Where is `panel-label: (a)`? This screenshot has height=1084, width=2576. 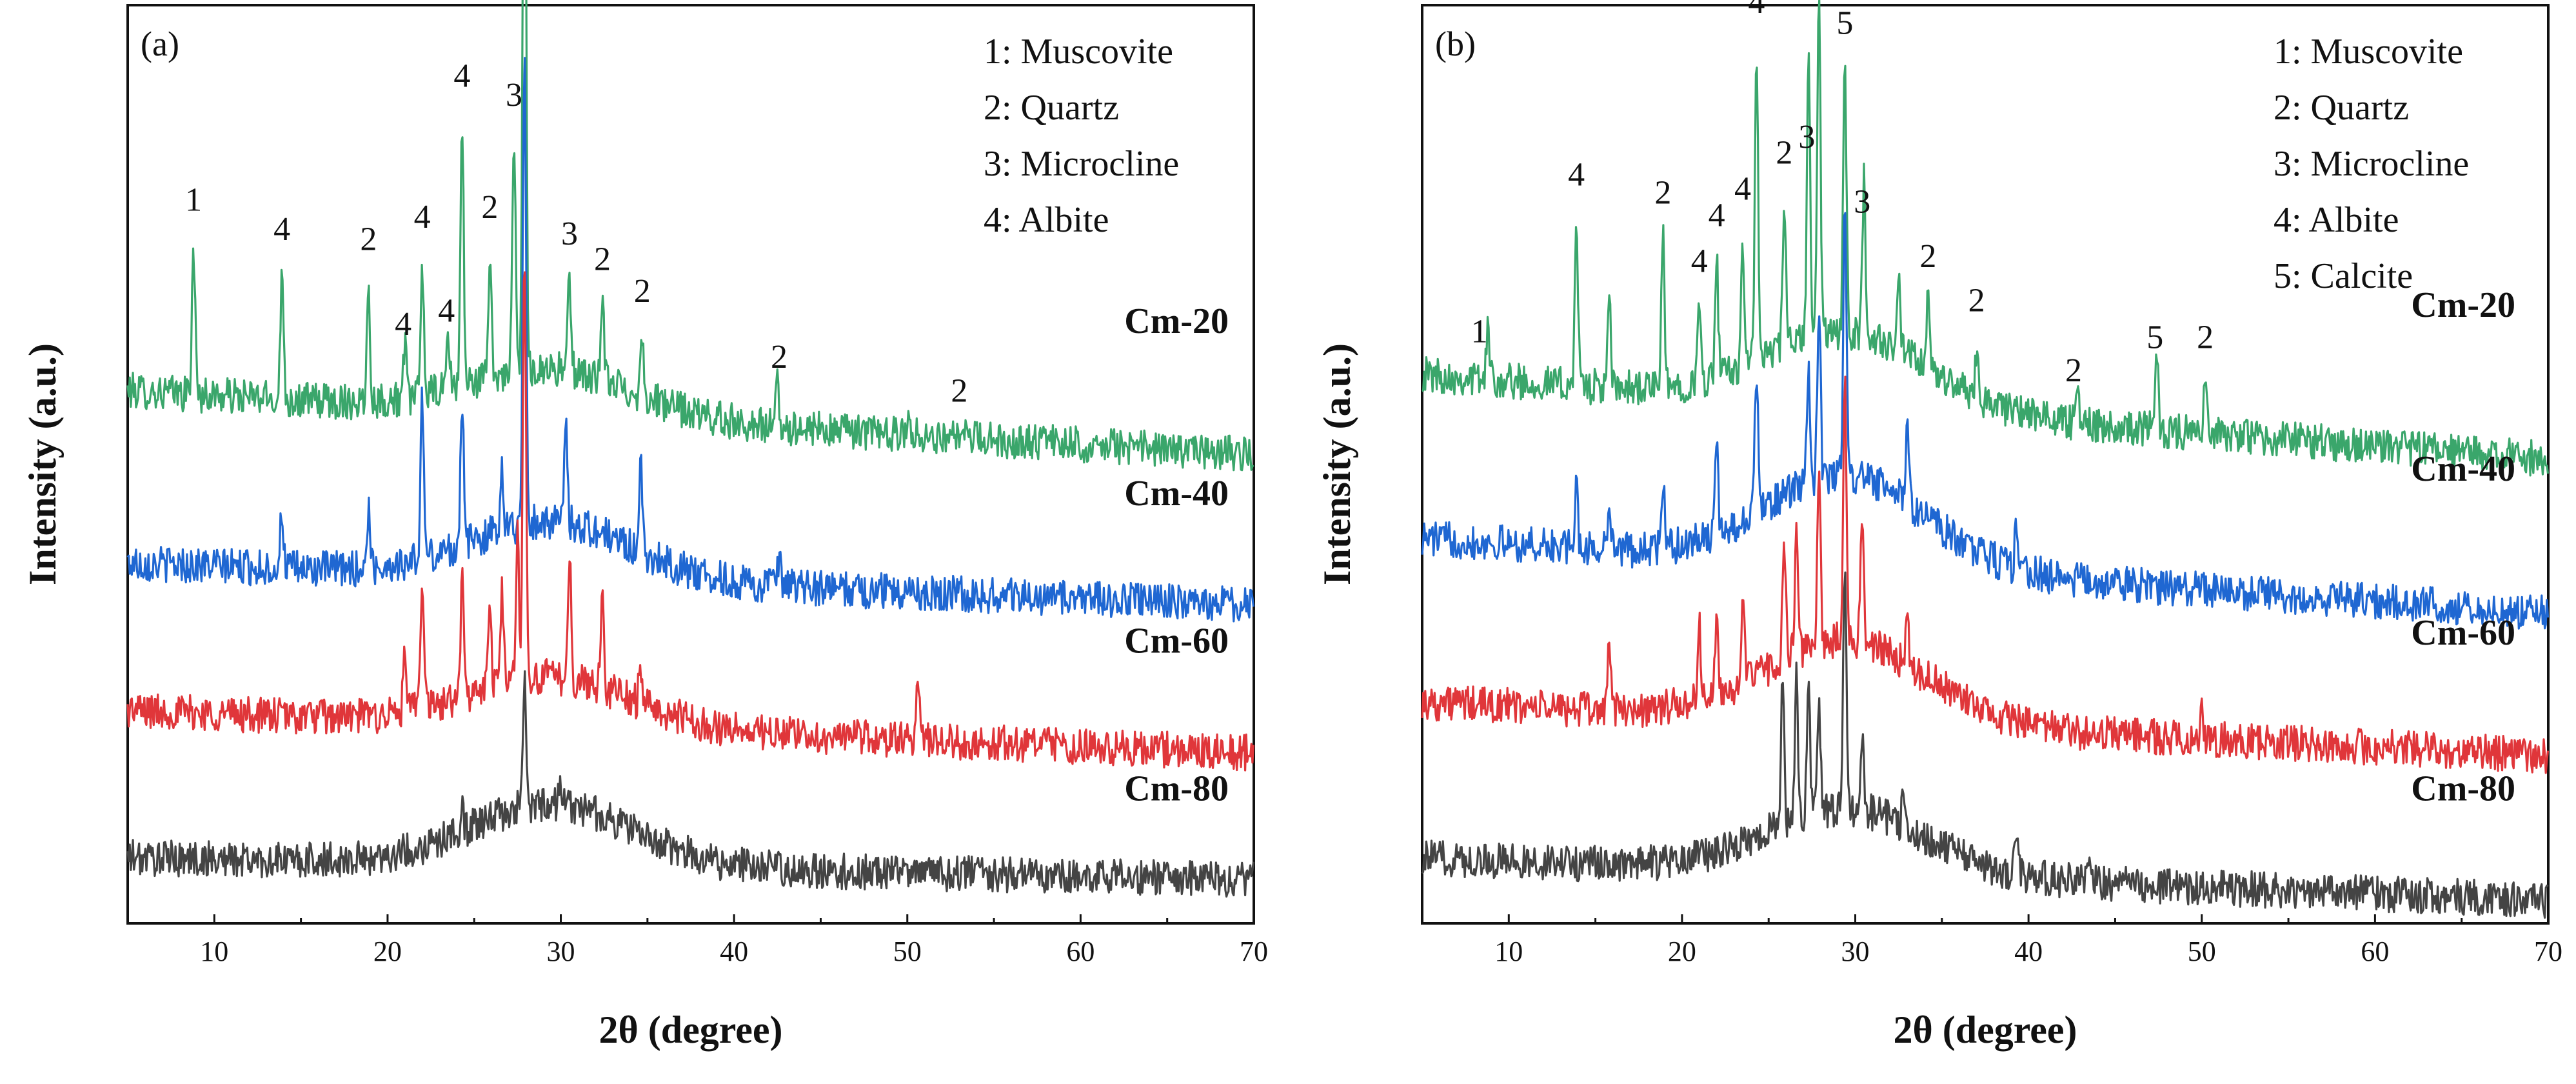 panel-label: (a) is located at coordinates (160, 44).